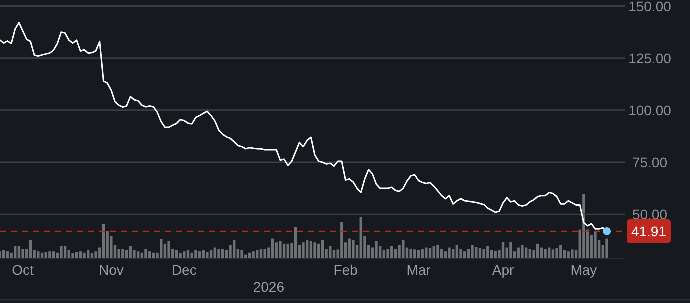 This screenshot has height=303, width=690. I want to click on y-tick-label: 75.00, so click(650, 162).